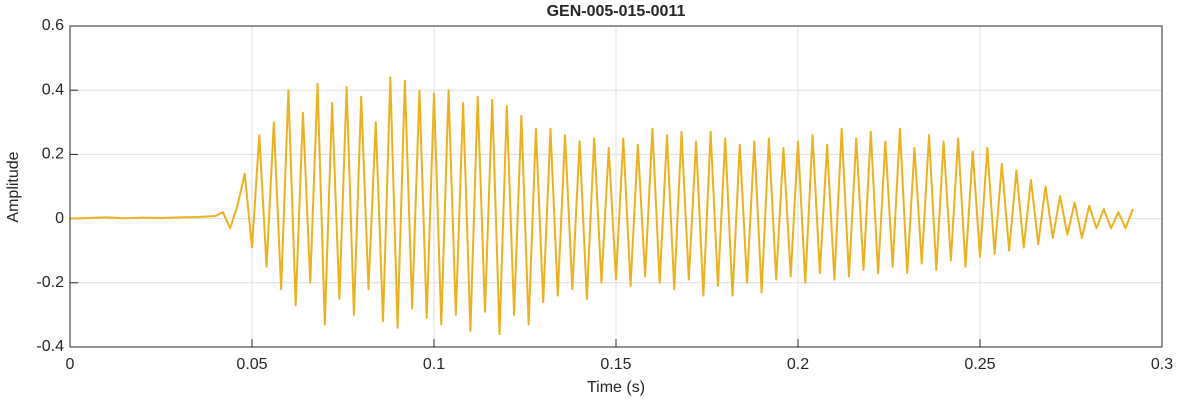 This screenshot has width=1177, height=404. I want to click on y-tick-label: 0.4, so click(53, 89).